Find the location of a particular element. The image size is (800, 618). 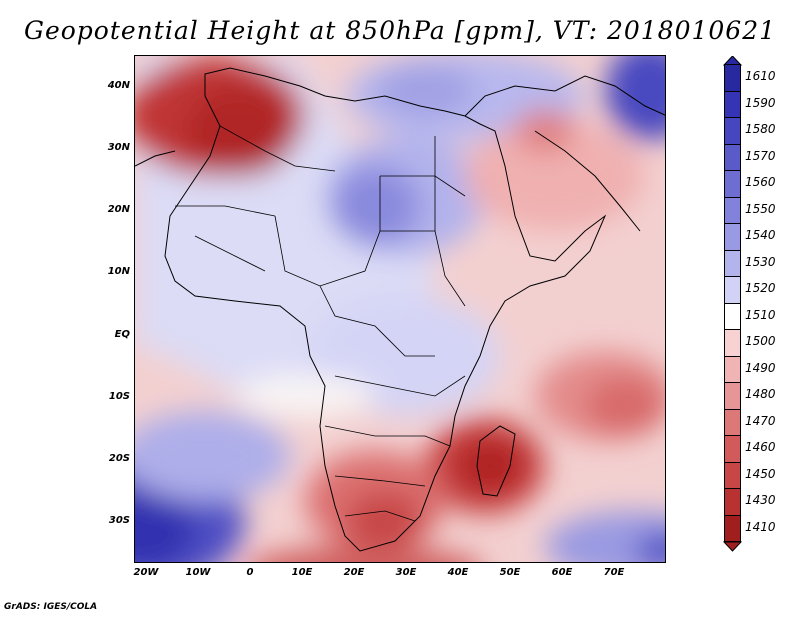

colorbar-label: 1580 is located at coordinates (760, 129).